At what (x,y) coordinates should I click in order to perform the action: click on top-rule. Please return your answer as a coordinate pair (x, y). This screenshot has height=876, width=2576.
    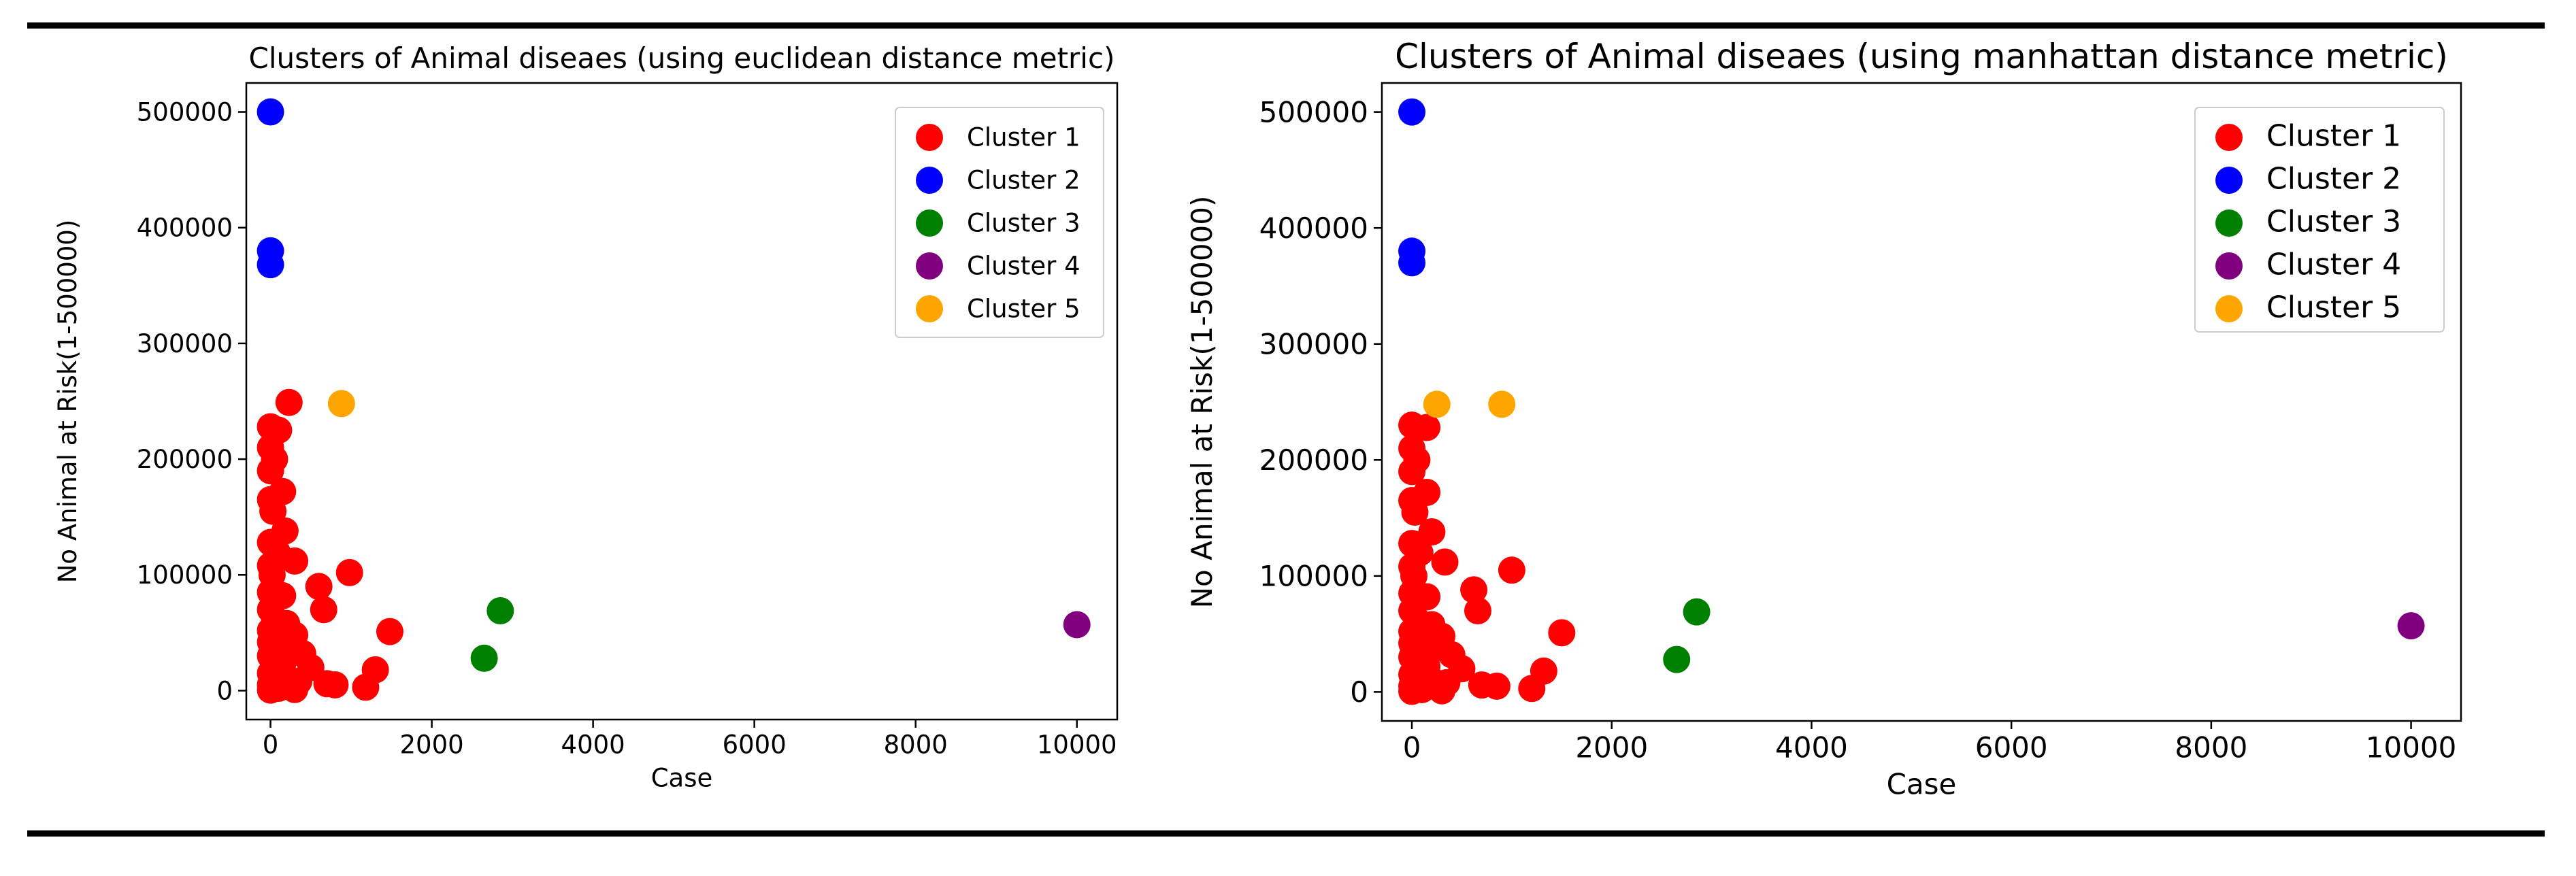
    Looking at the image, I should click on (1286, 25).